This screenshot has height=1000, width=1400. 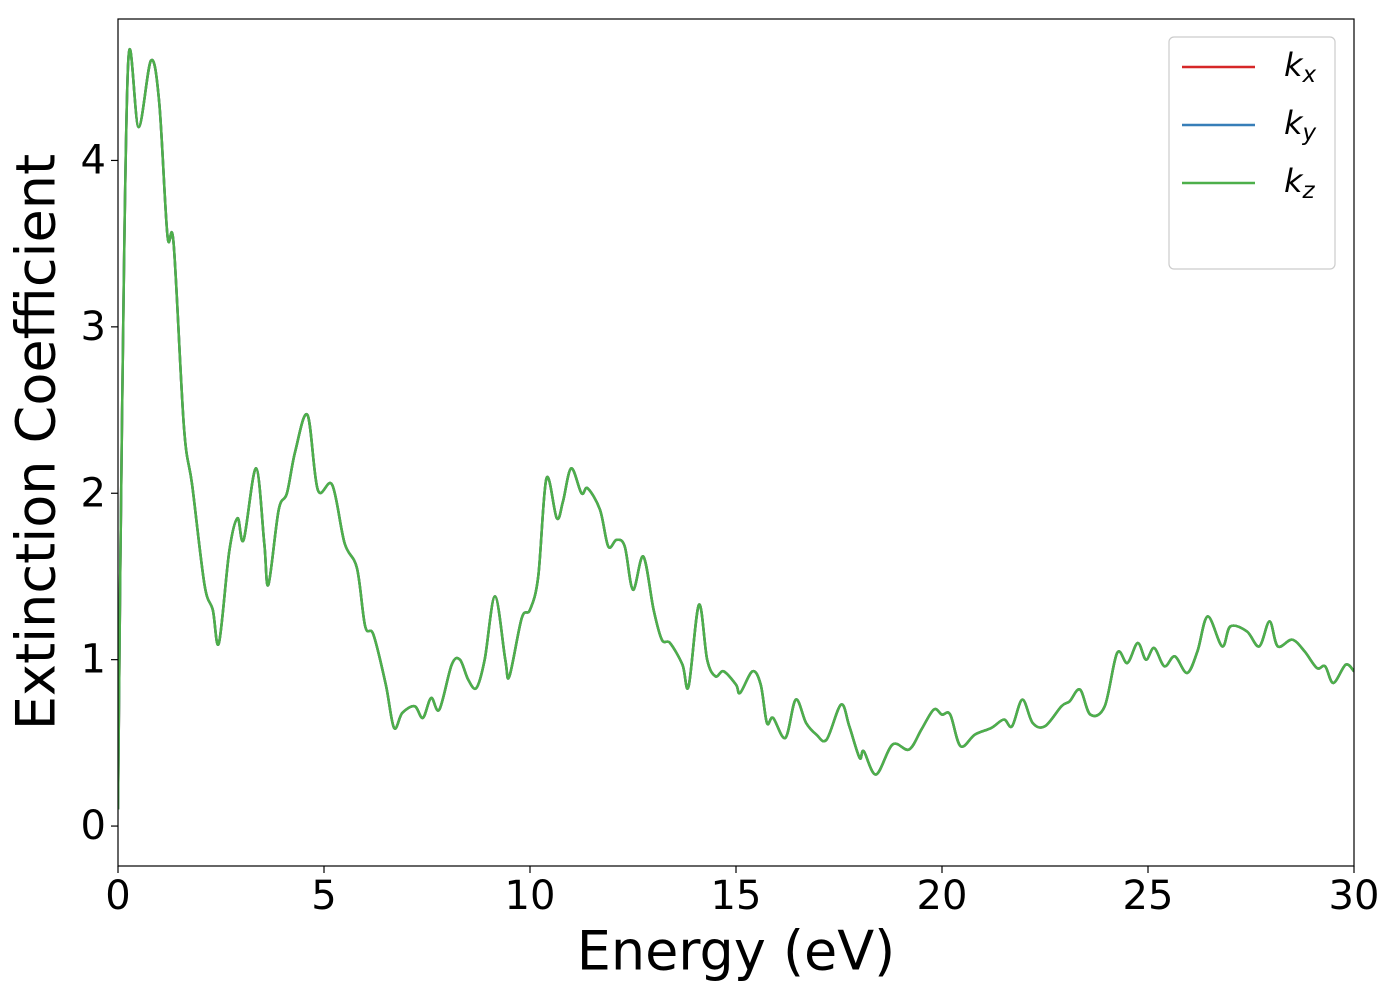 I want to click on legend-label: kz, so click(x=1300, y=183).